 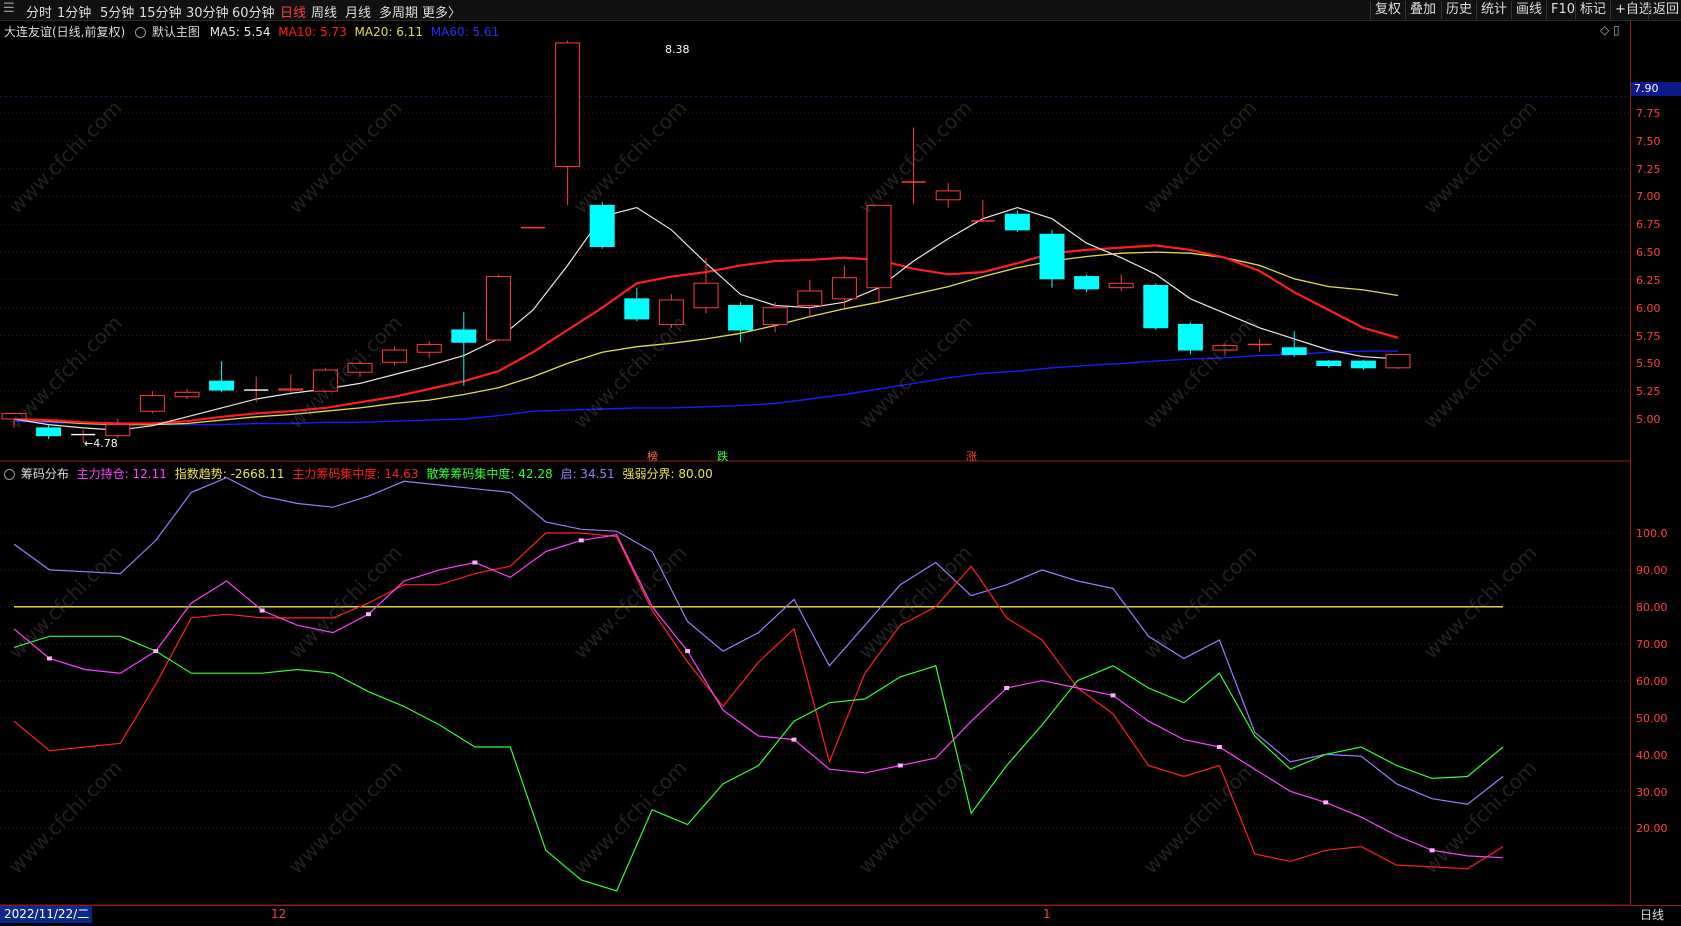 What do you see at coordinates (1648, 113) in the screenshot?
I see `price-tick: 7.75` at bounding box center [1648, 113].